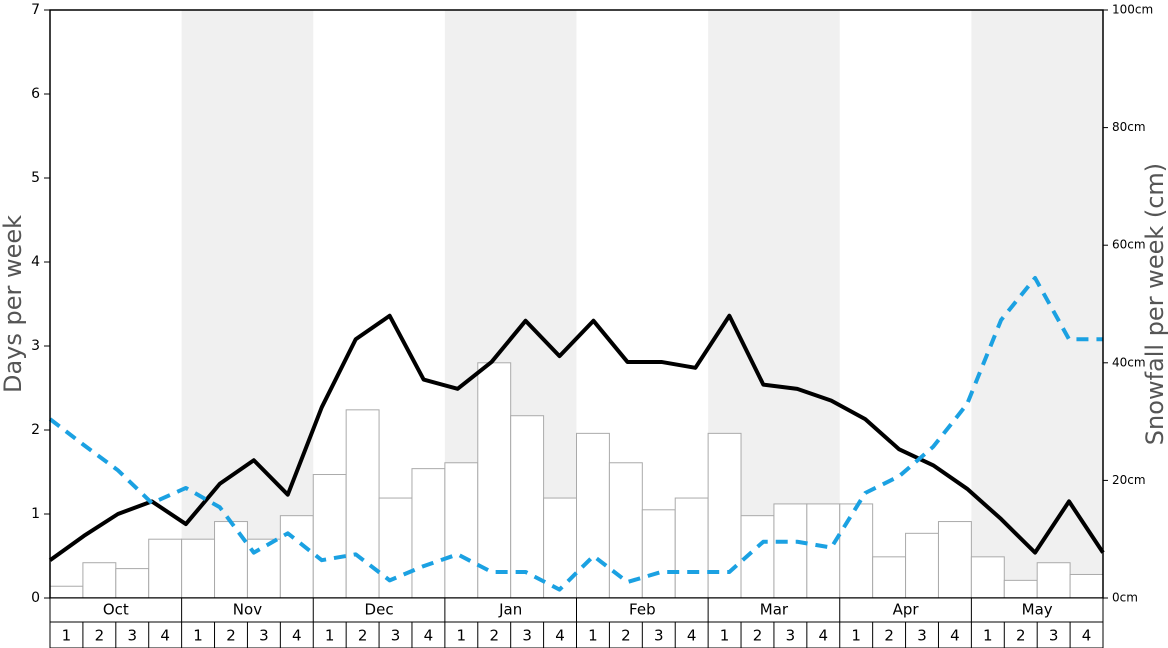 The width and height of the screenshot is (1168, 648). I want to click on y-tick-label: 3, so click(35, 346).